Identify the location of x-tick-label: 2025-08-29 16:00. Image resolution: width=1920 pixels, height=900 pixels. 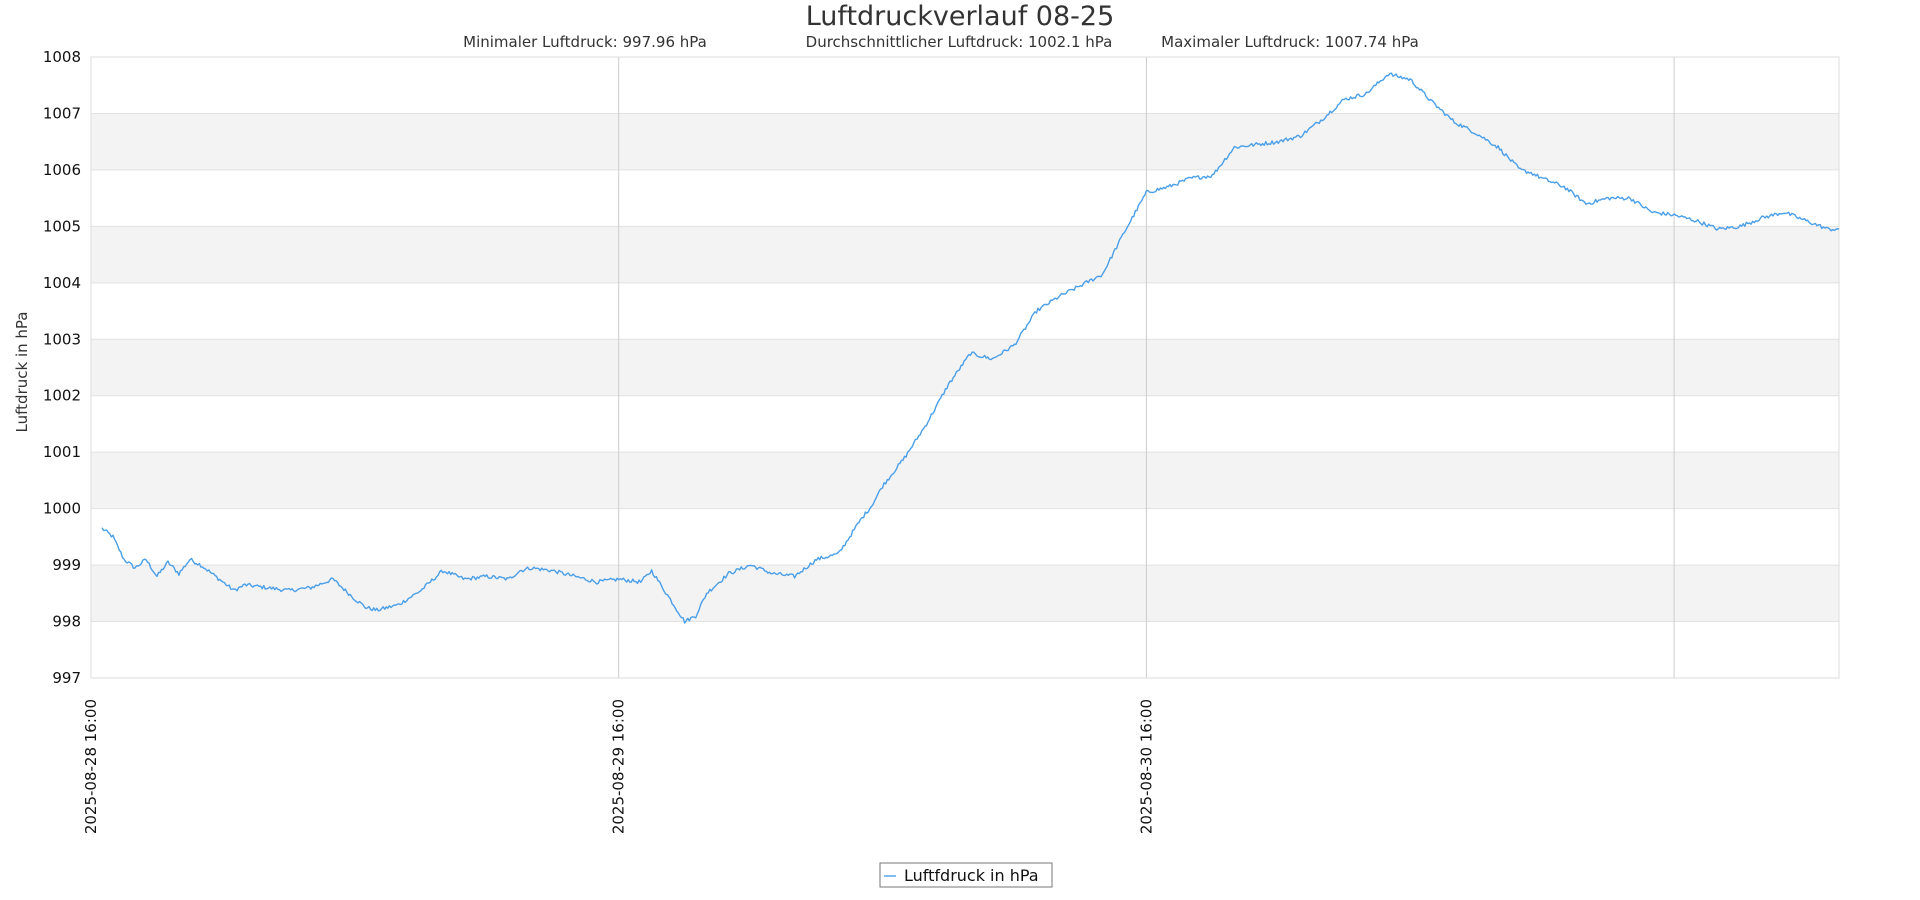
(619, 766).